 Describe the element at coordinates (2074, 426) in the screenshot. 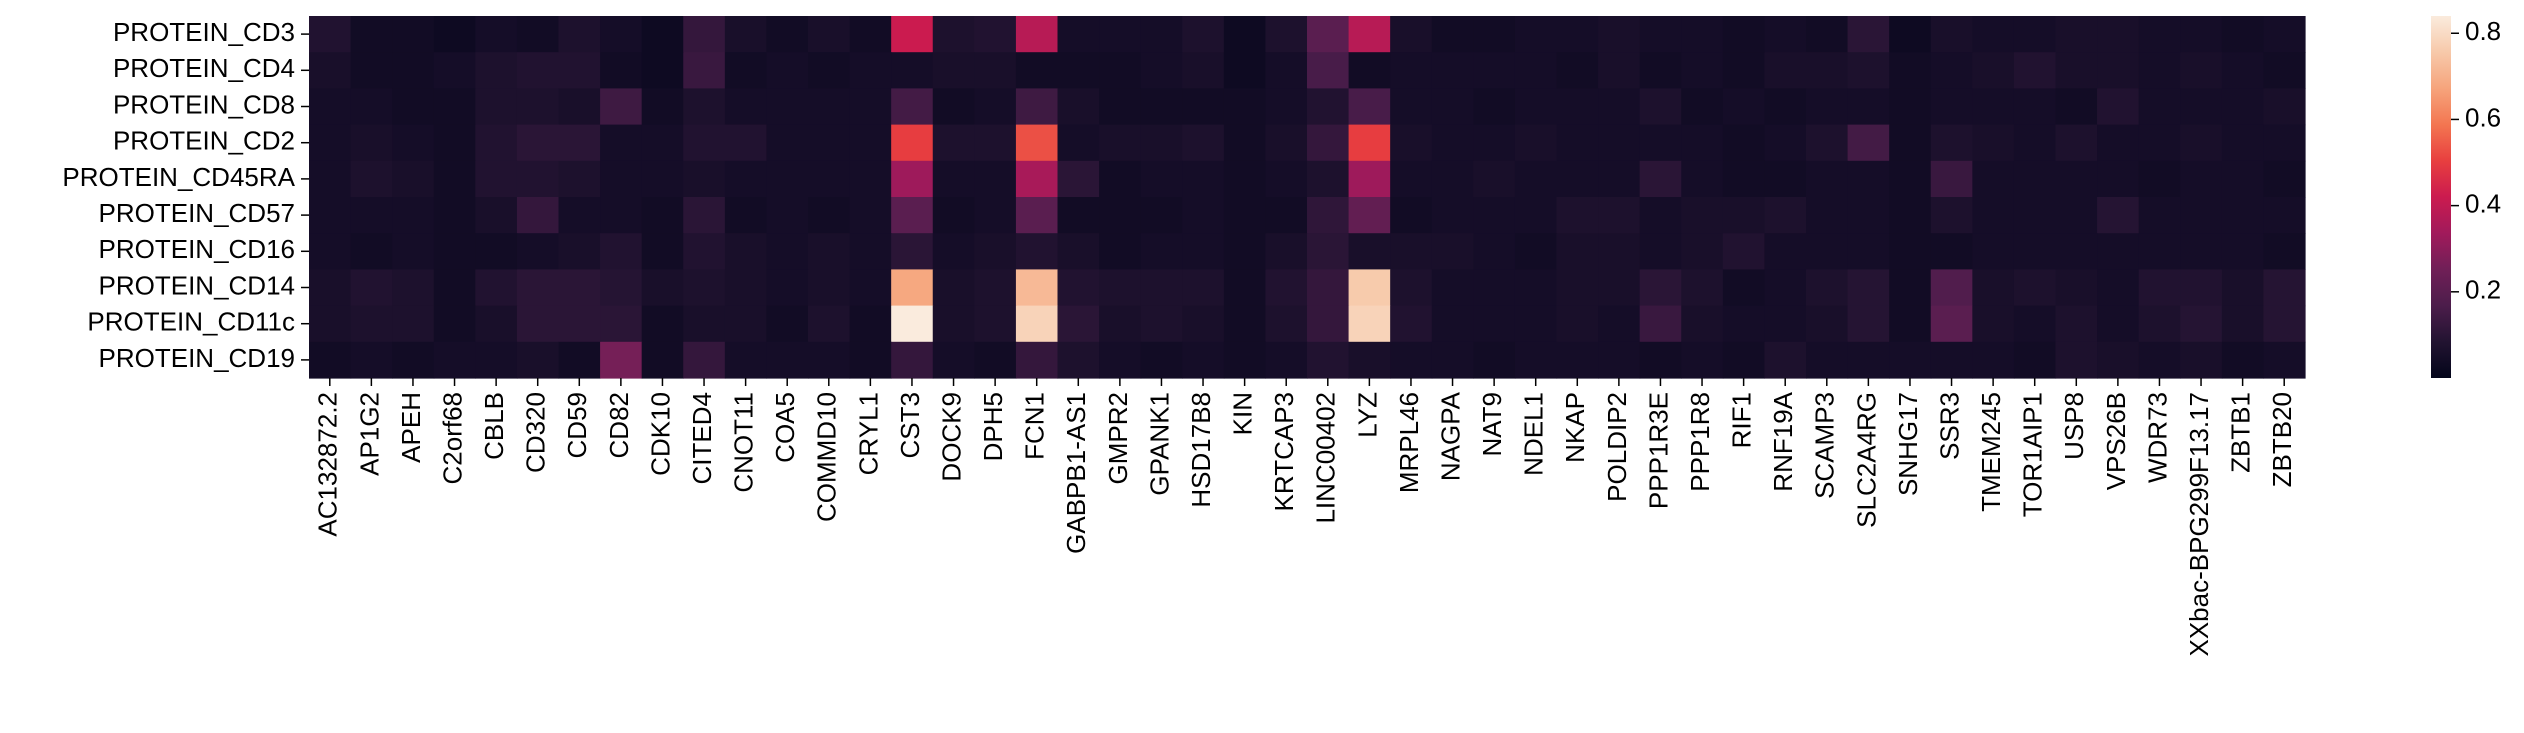

I see `x-tick-label: USP8` at that location.